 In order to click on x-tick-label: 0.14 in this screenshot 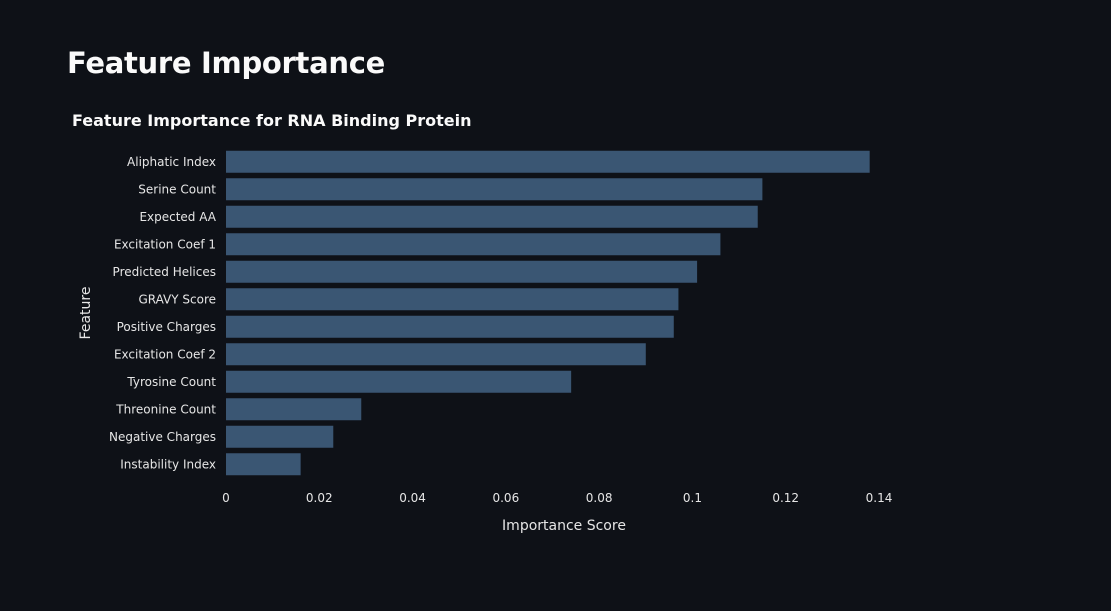, I will do `click(879, 498)`.